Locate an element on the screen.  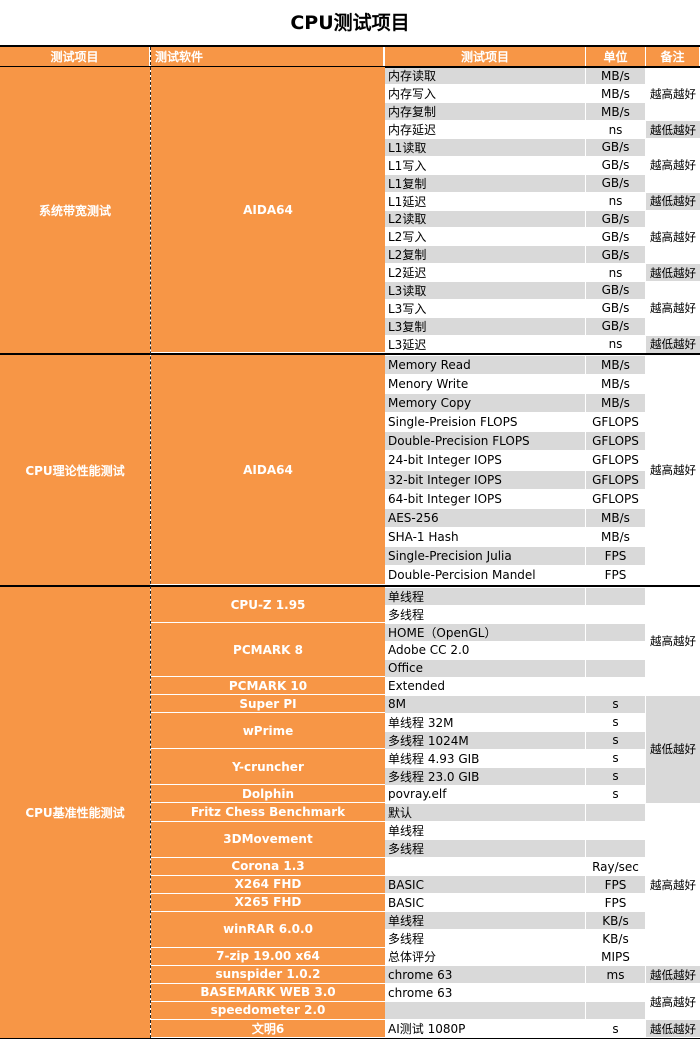
test-item: L2写入 is located at coordinates (485, 237).